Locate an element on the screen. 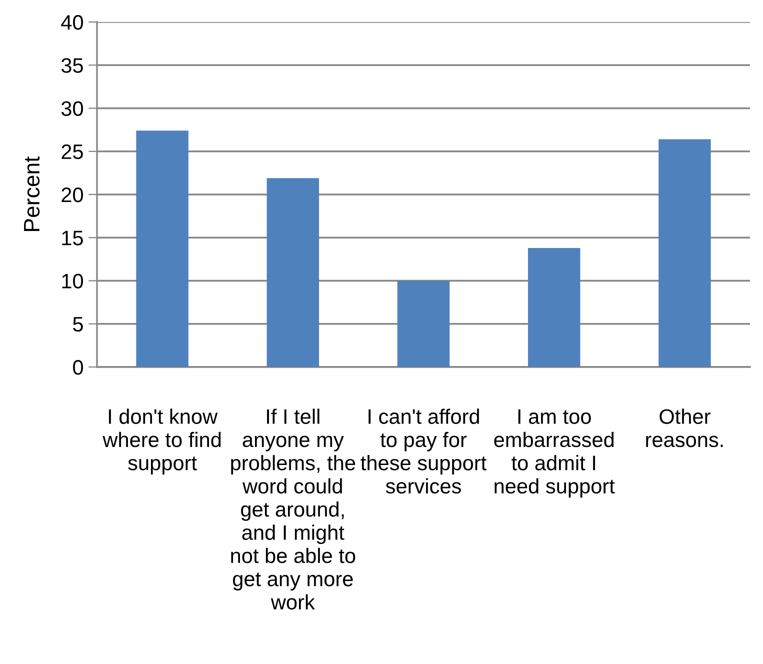 The height and width of the screenshot is (664, 763). y-tick-label: 15 is located at coordinates (72, 238).